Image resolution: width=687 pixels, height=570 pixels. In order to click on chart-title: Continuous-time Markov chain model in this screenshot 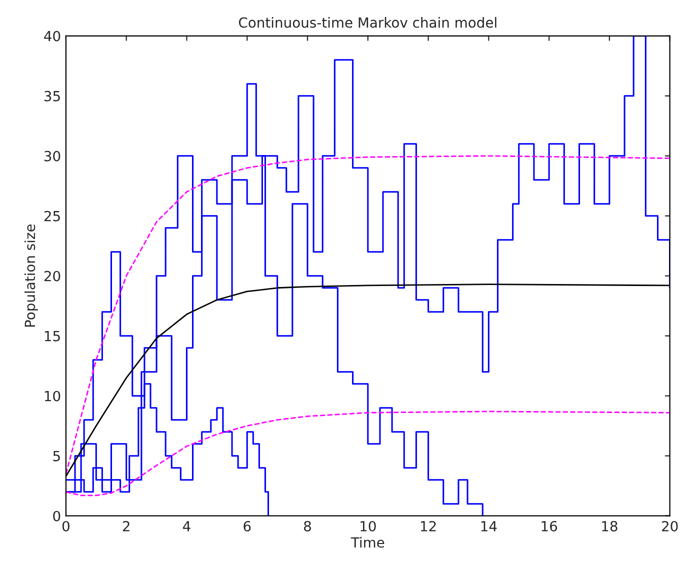, I will do `click(367, 22)`.